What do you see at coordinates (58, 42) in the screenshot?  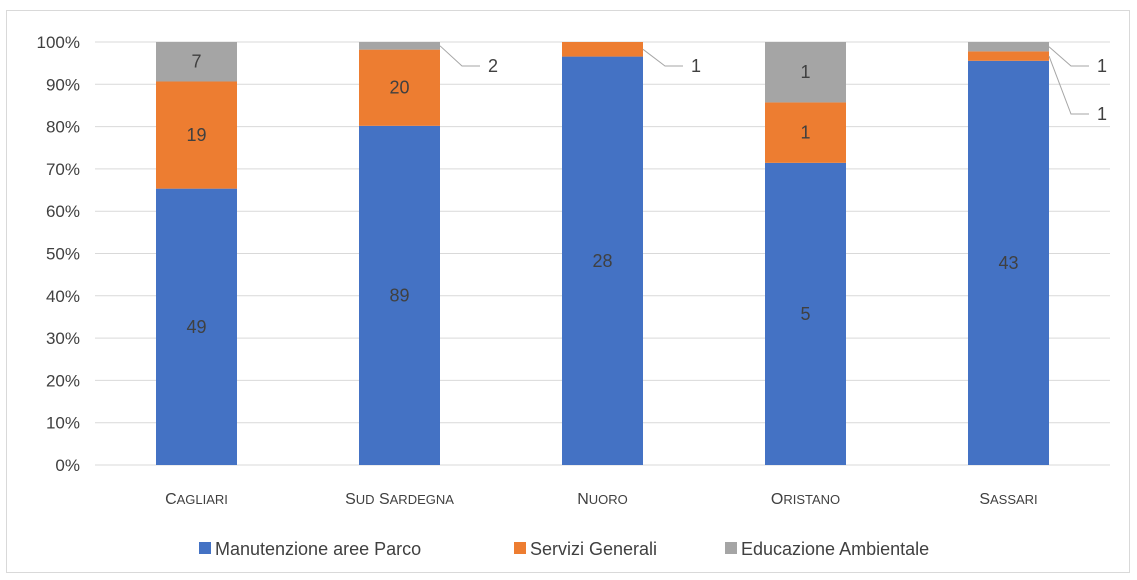 I see `y-tick-label: 100%` at bounding box center [58, 42].